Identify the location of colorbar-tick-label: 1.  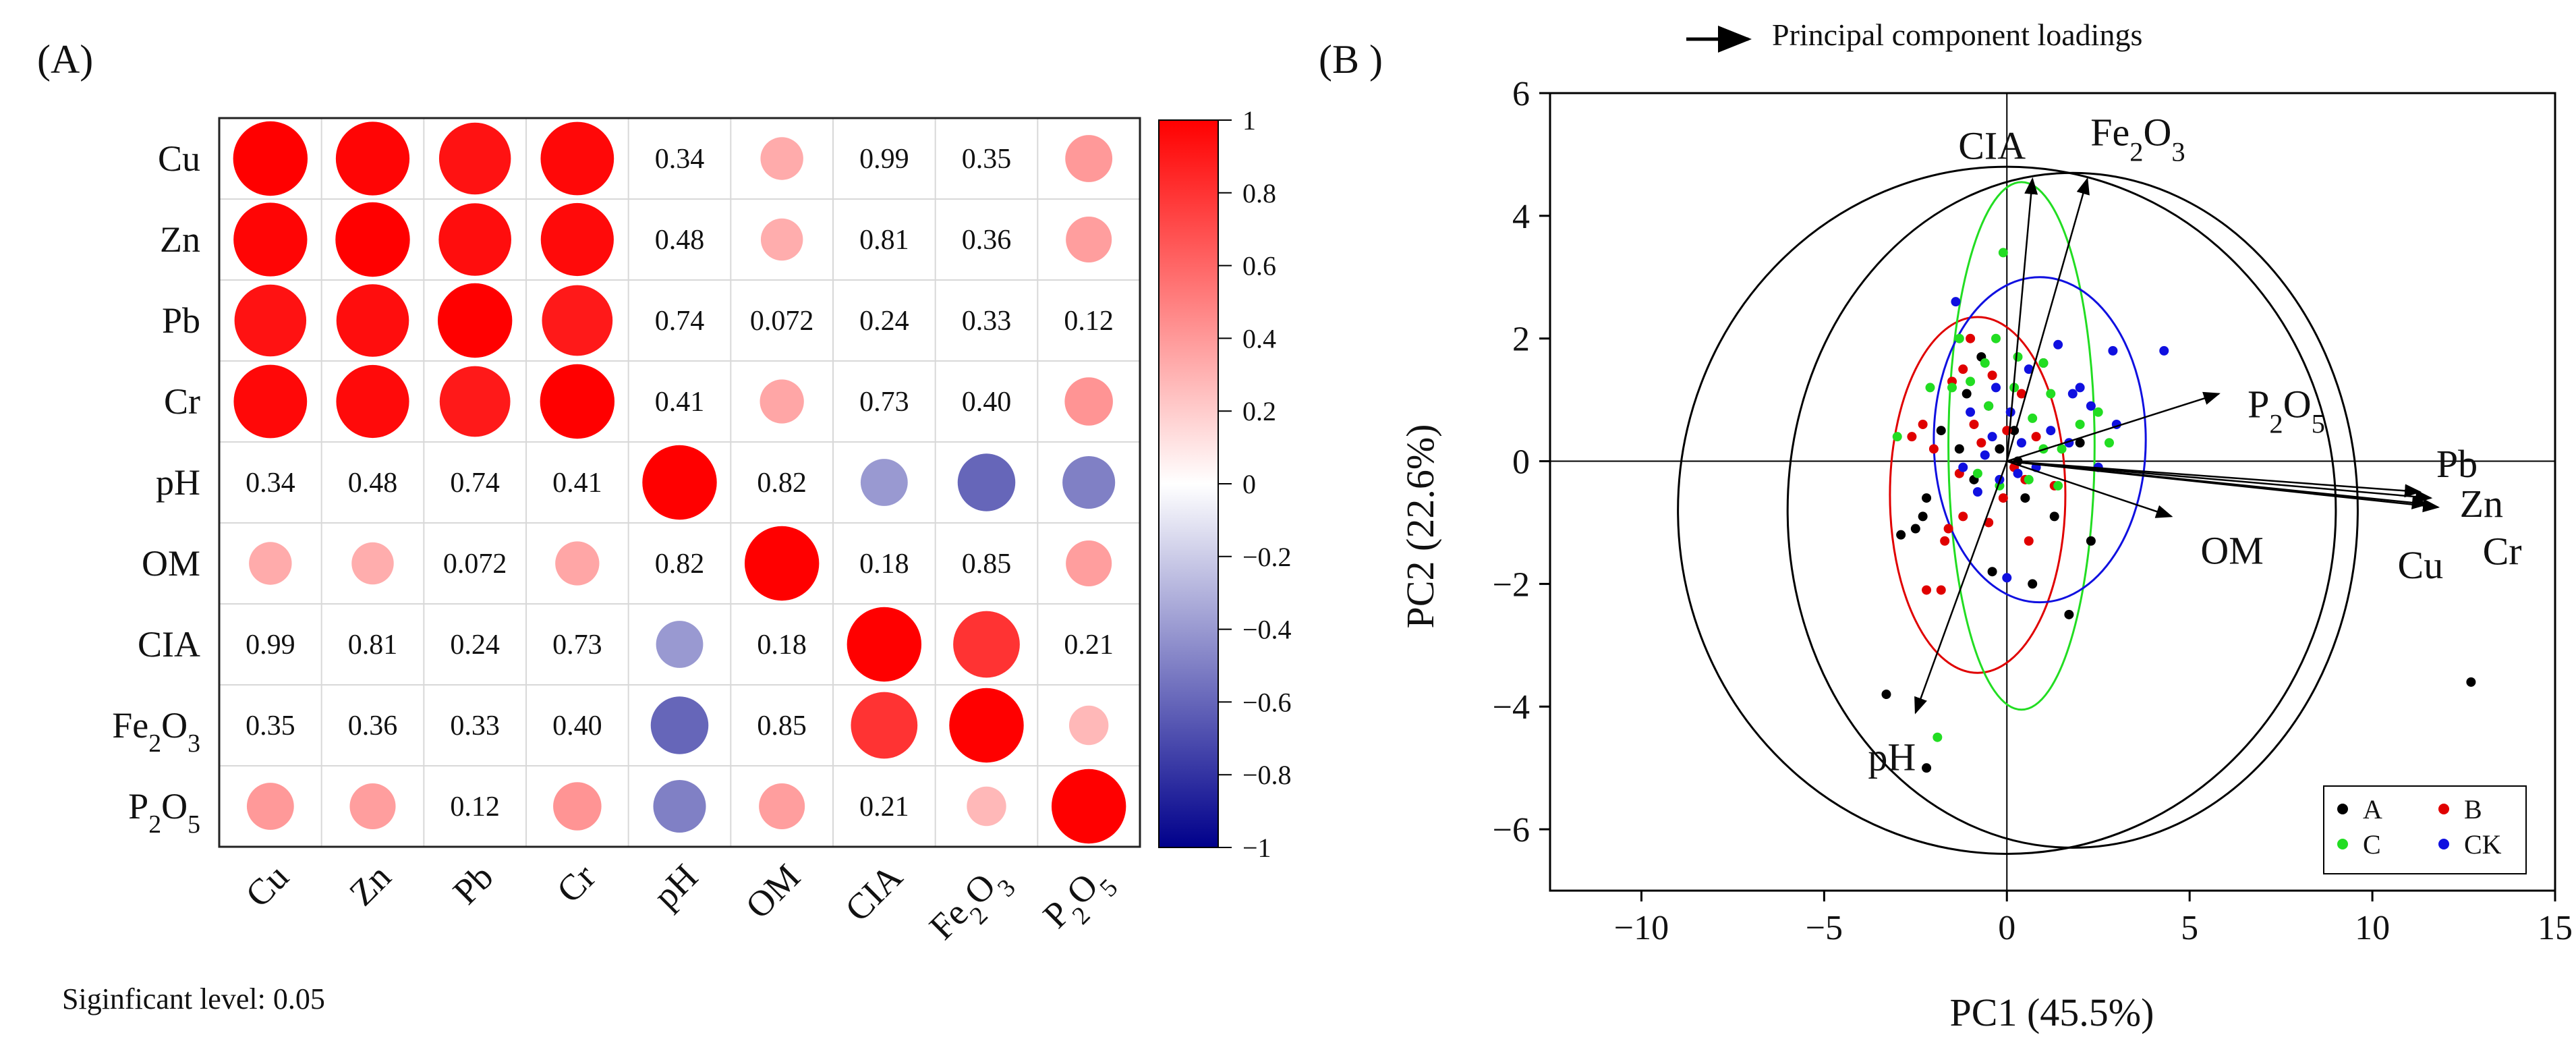
(1249, 120).